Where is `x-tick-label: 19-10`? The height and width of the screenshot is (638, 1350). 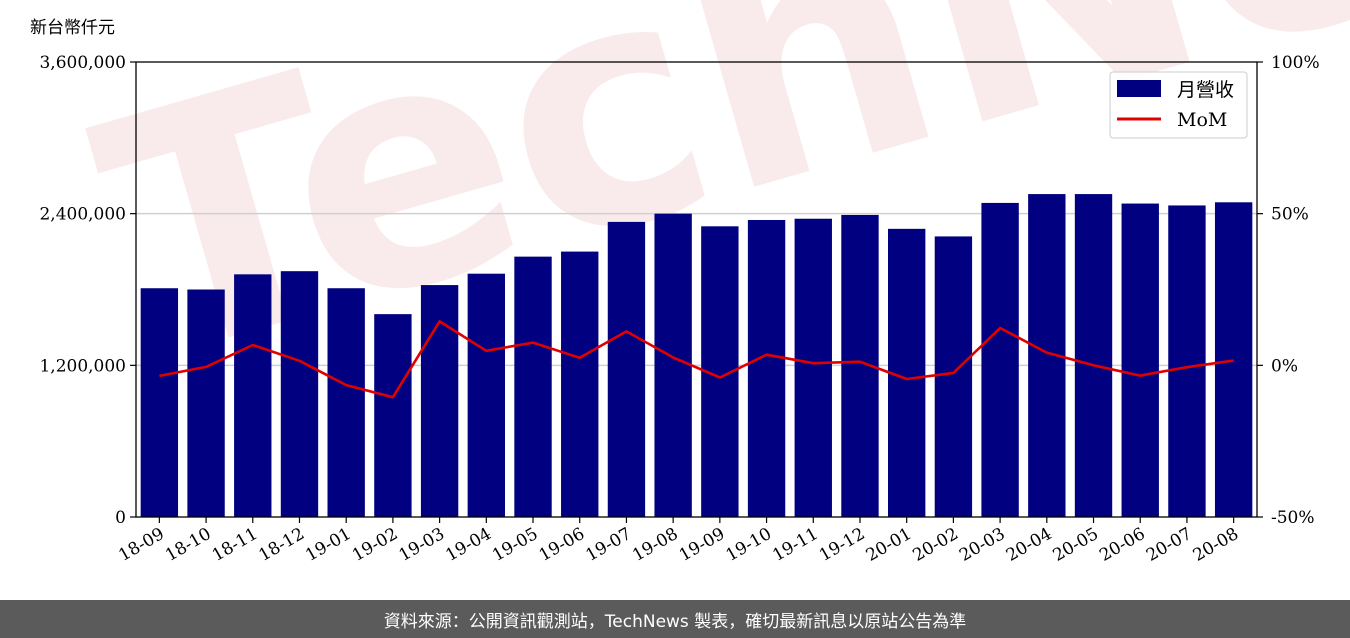
x-tick-label: 19-10 is located at coordinates (749, 545).